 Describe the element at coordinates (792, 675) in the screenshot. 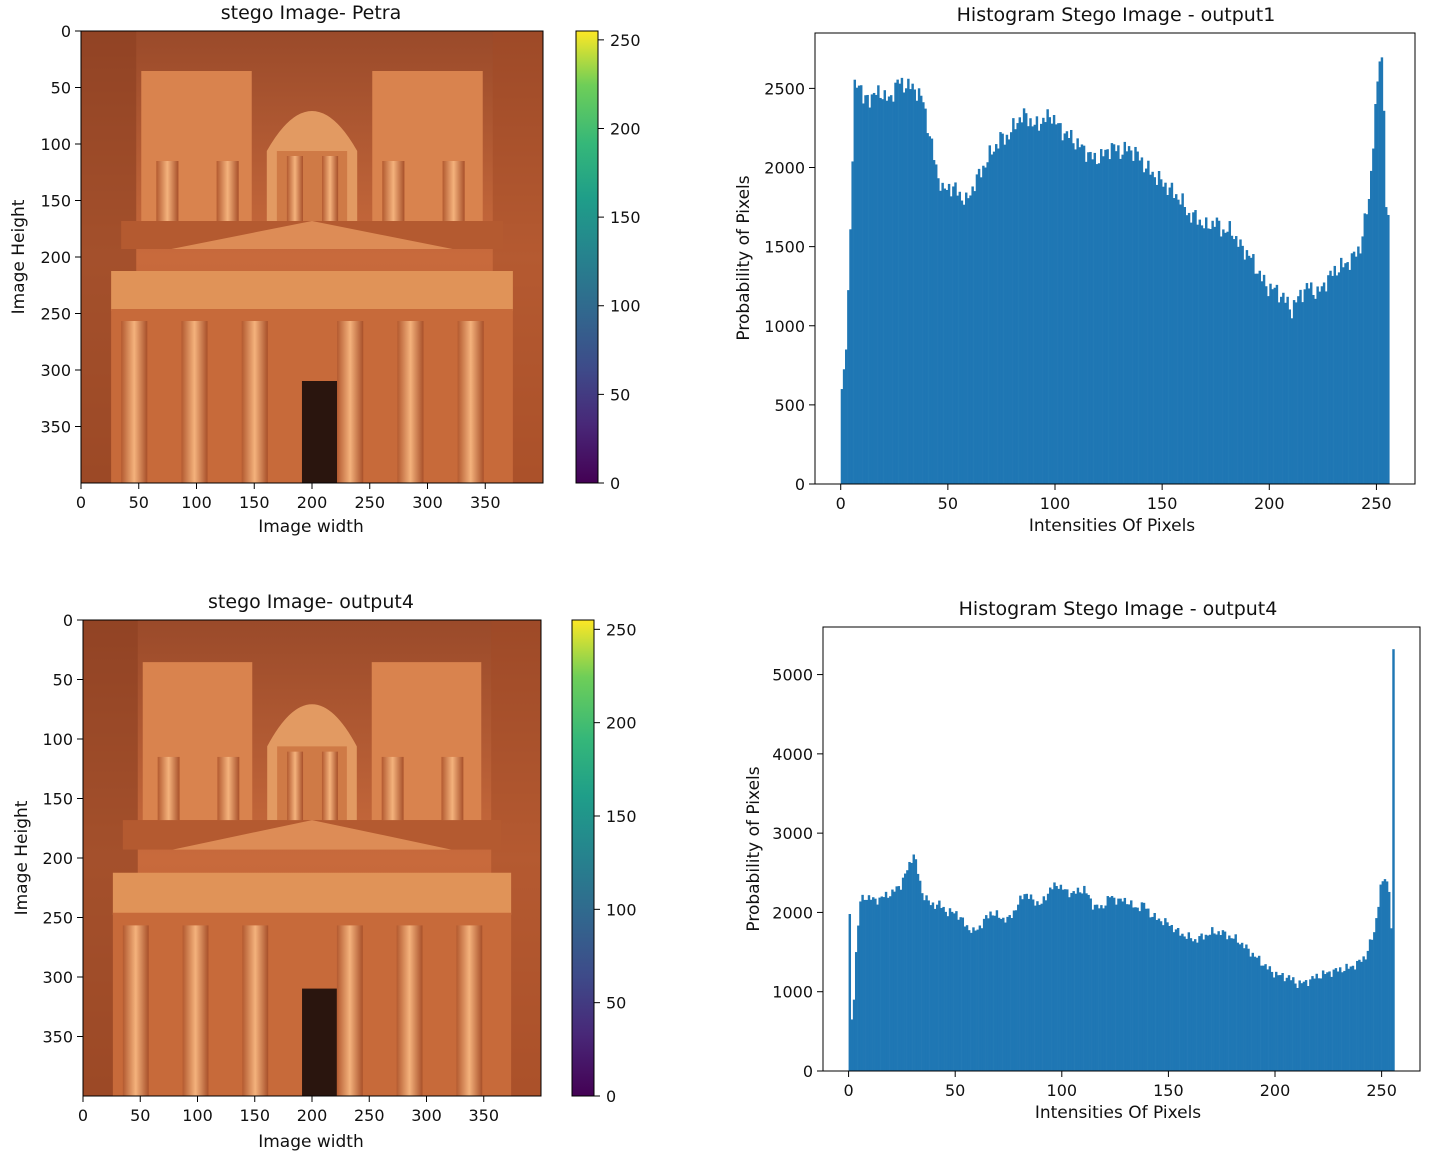

I see `y-tick-label: 5000` at that location.